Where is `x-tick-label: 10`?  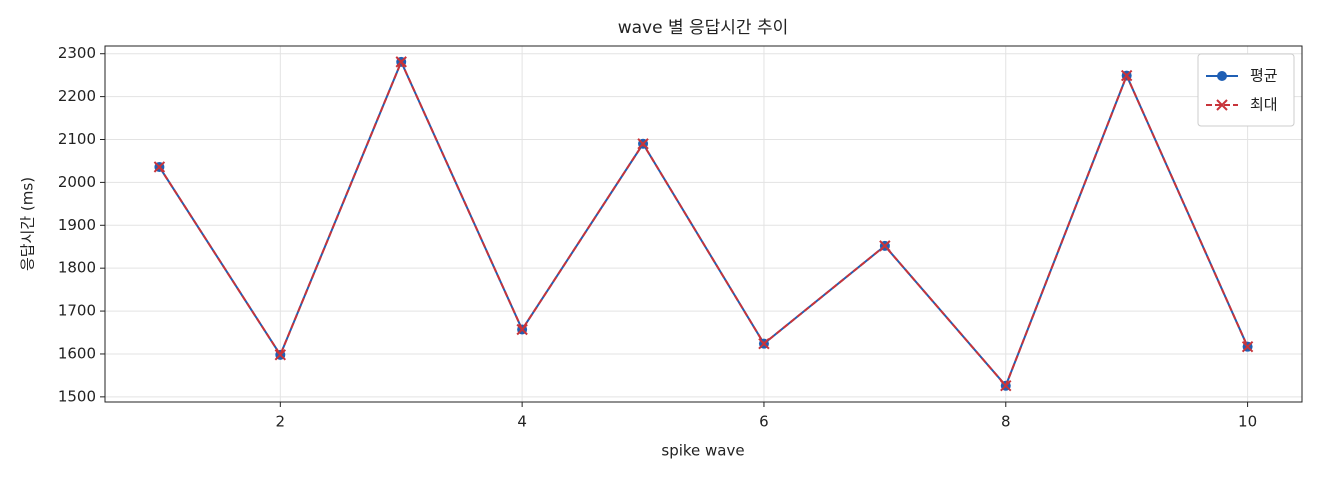 x-tick-label: 10 is located at coordinates (1247, 422).